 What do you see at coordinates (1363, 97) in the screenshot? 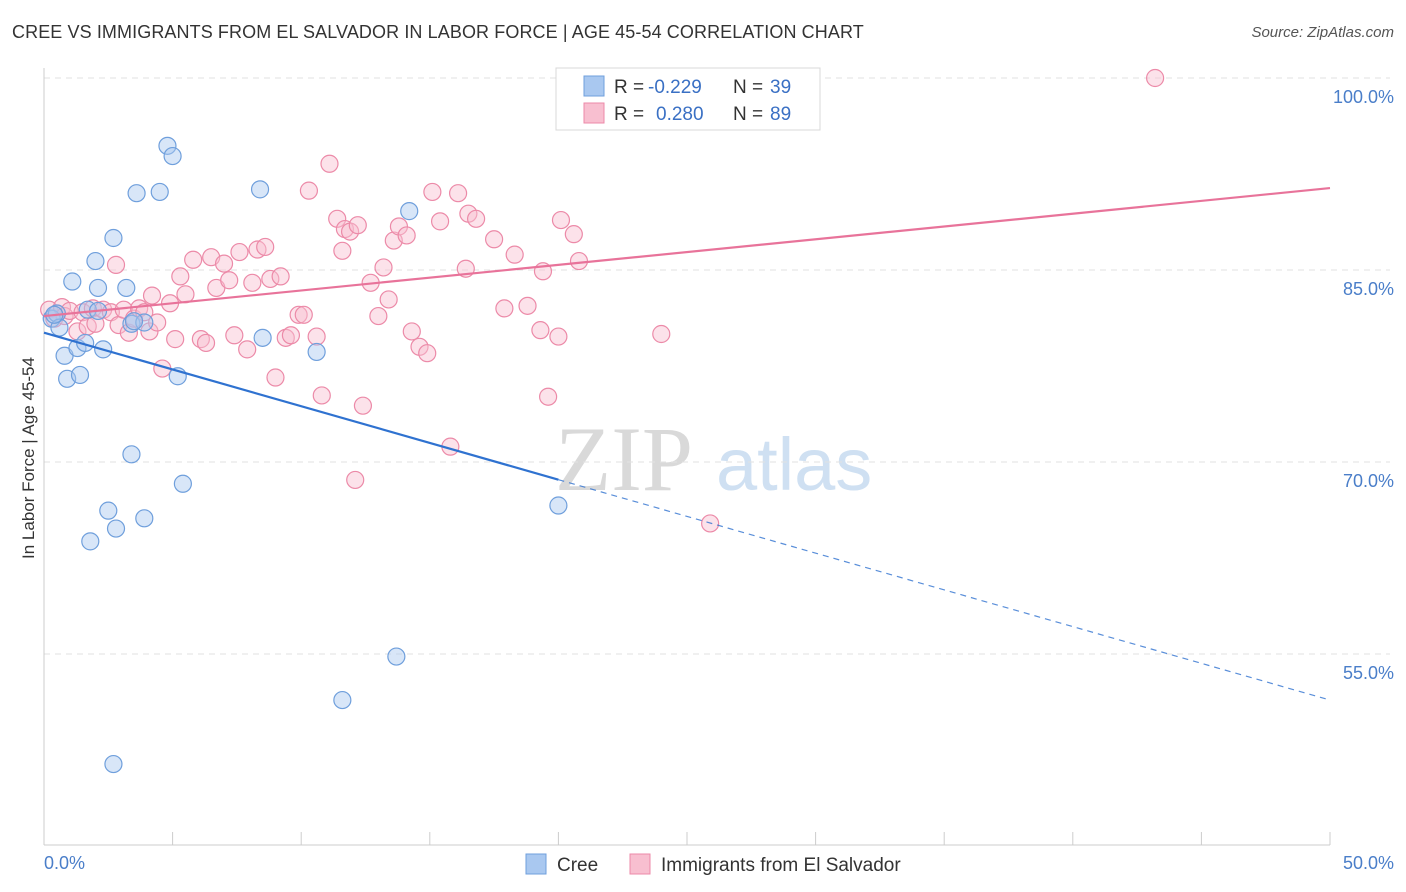
I see `y-tick-label: 100.0%` at bounding box center [1363, 97].